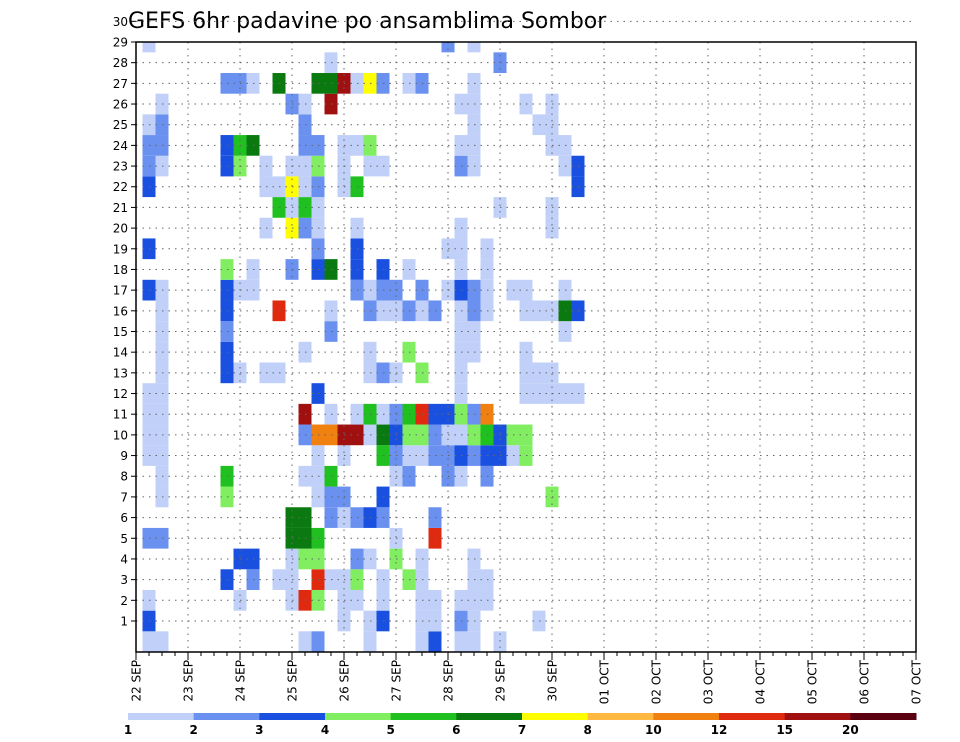  What do you see at coordinates (653, 730) in the screenshot?
I see `colorbar-label: 10` at bounding box center [653, 730].